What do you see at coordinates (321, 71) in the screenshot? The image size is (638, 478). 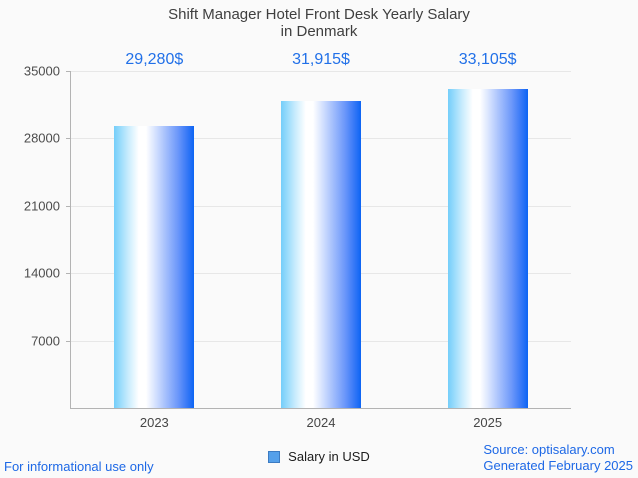 I see `gridline` at bounding box center [321, 71].